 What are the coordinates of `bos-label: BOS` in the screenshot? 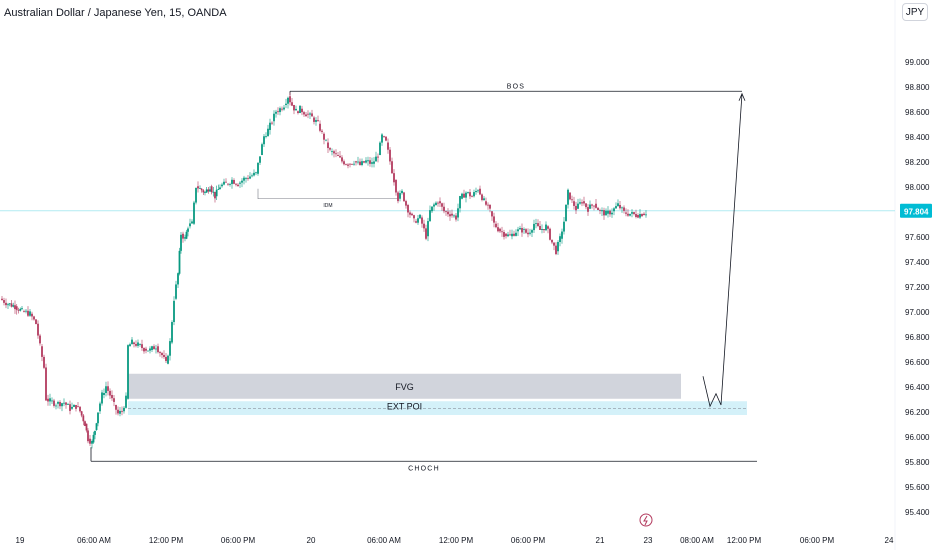 It's located at (516, 86).